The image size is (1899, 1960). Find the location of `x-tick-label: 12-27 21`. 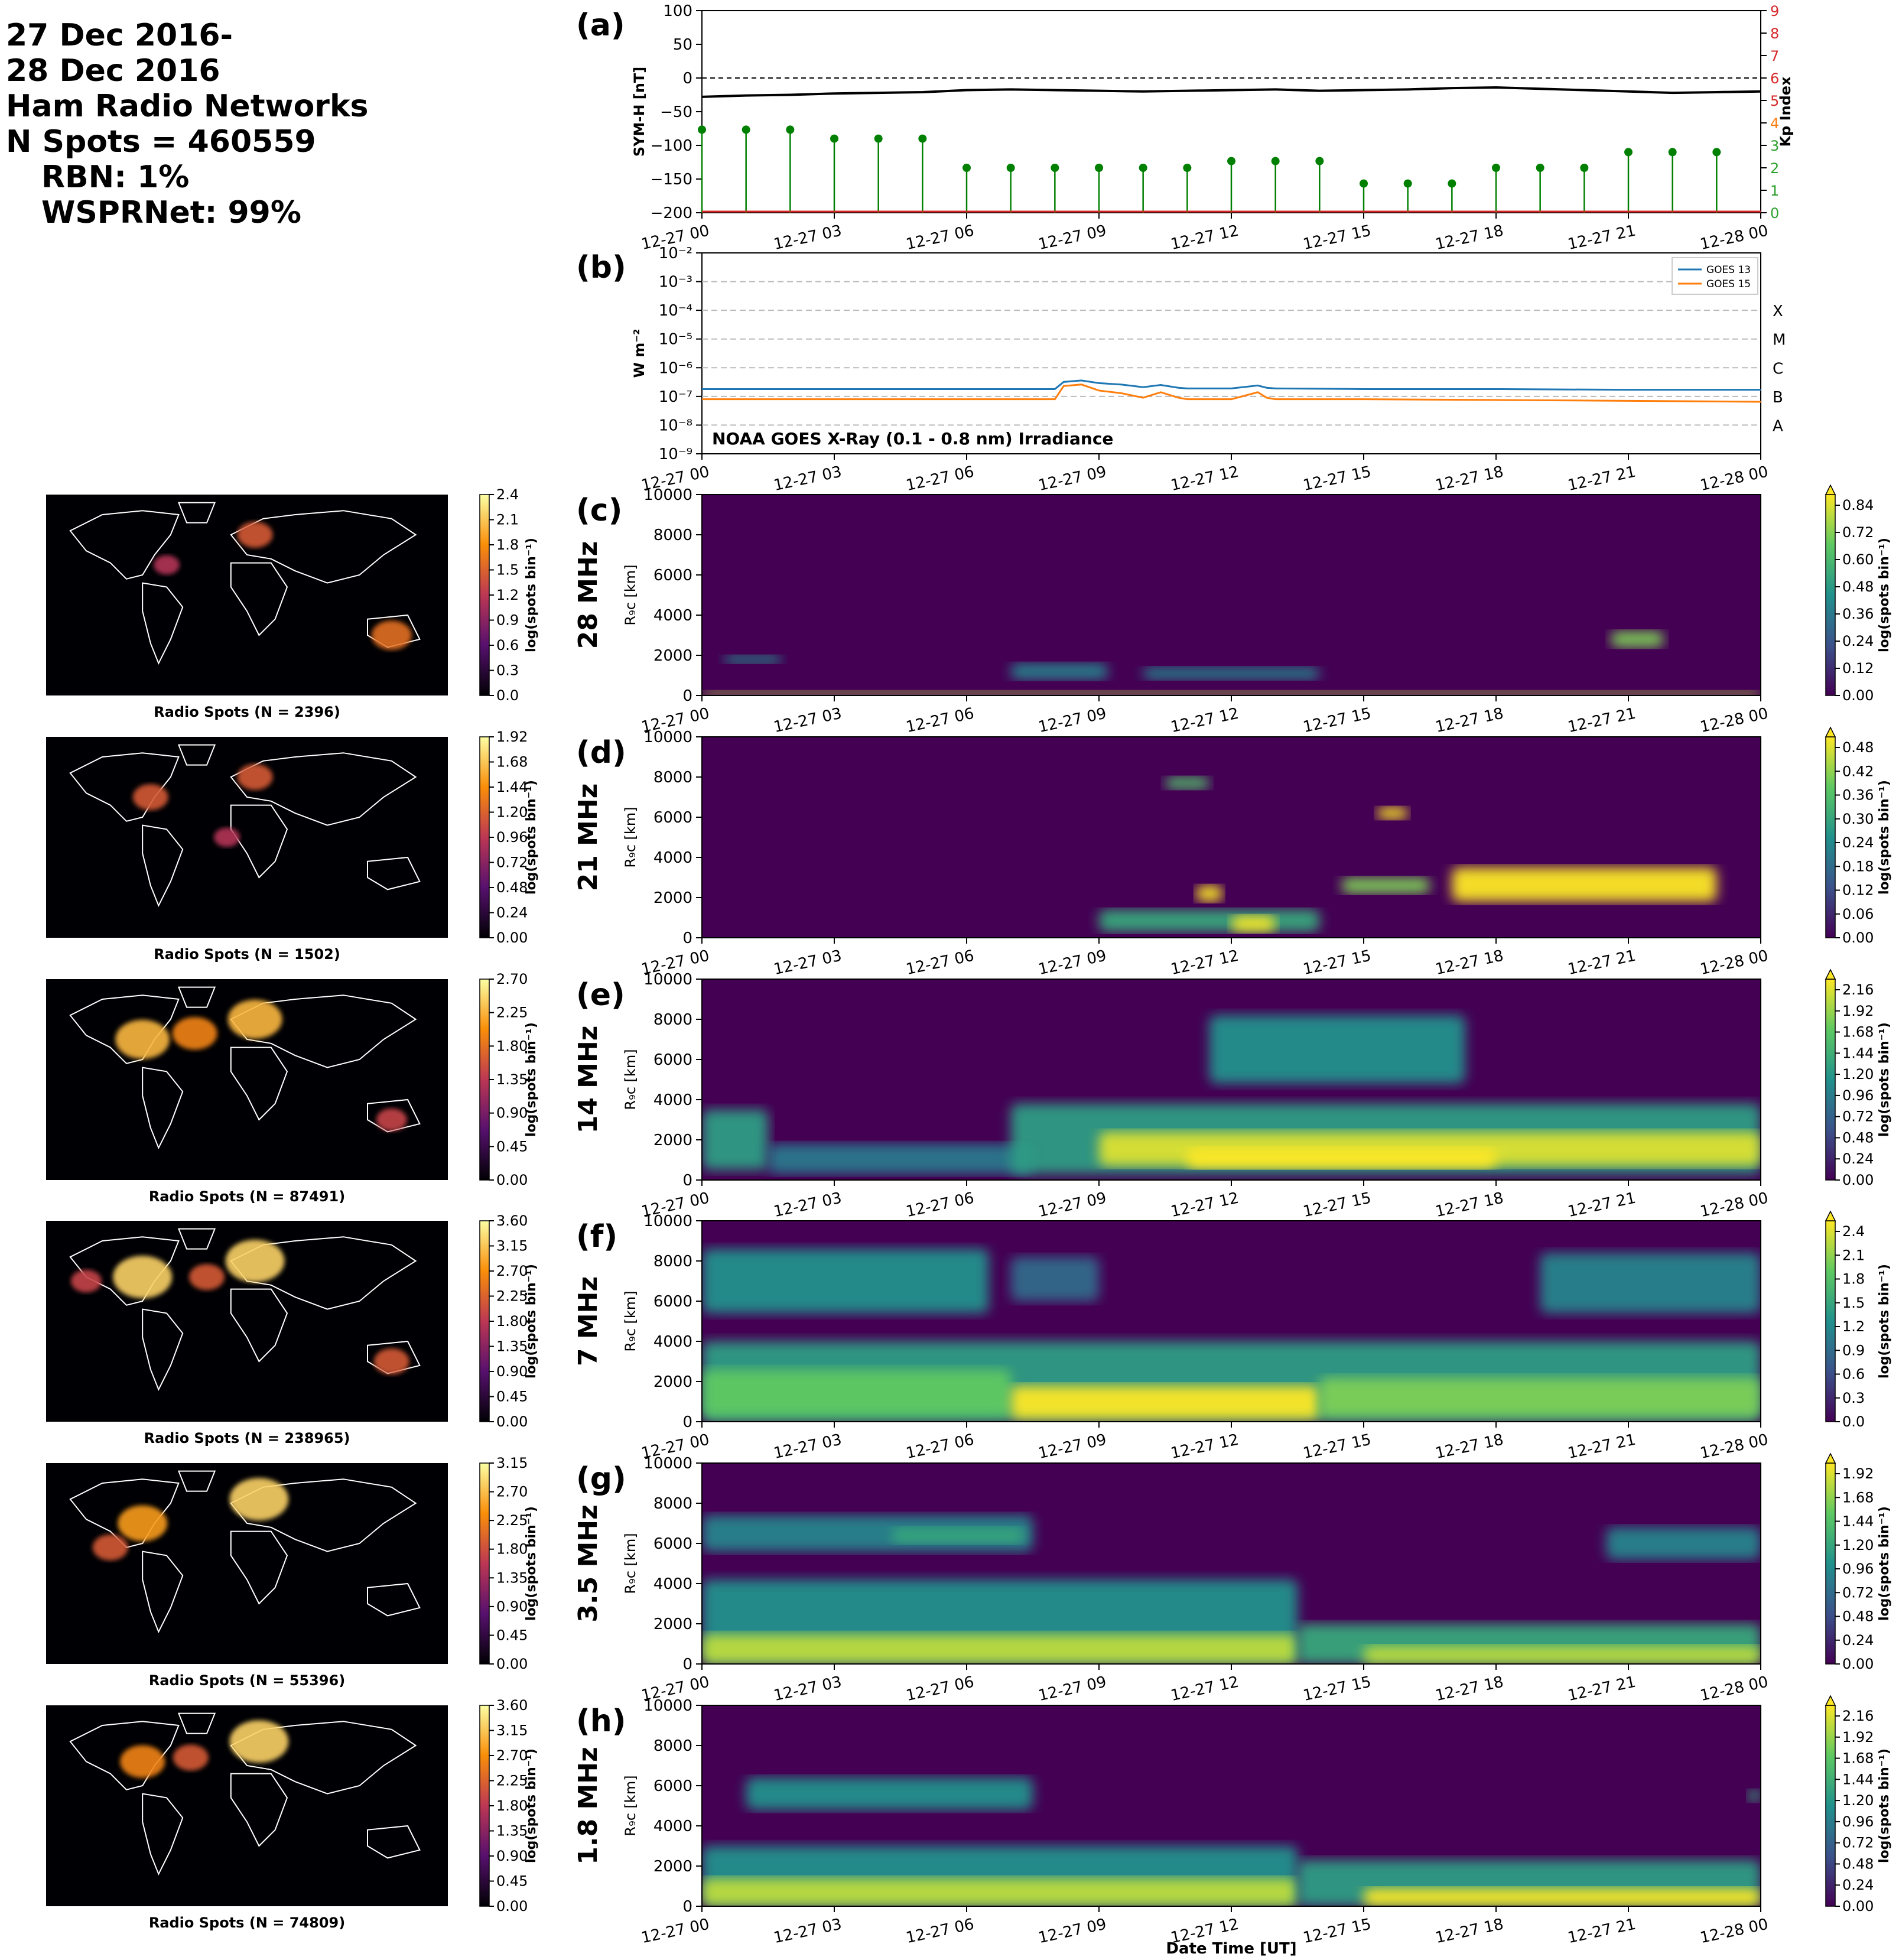

x-tick-label: 12-27 21 is located at coordinates (1602, 963).